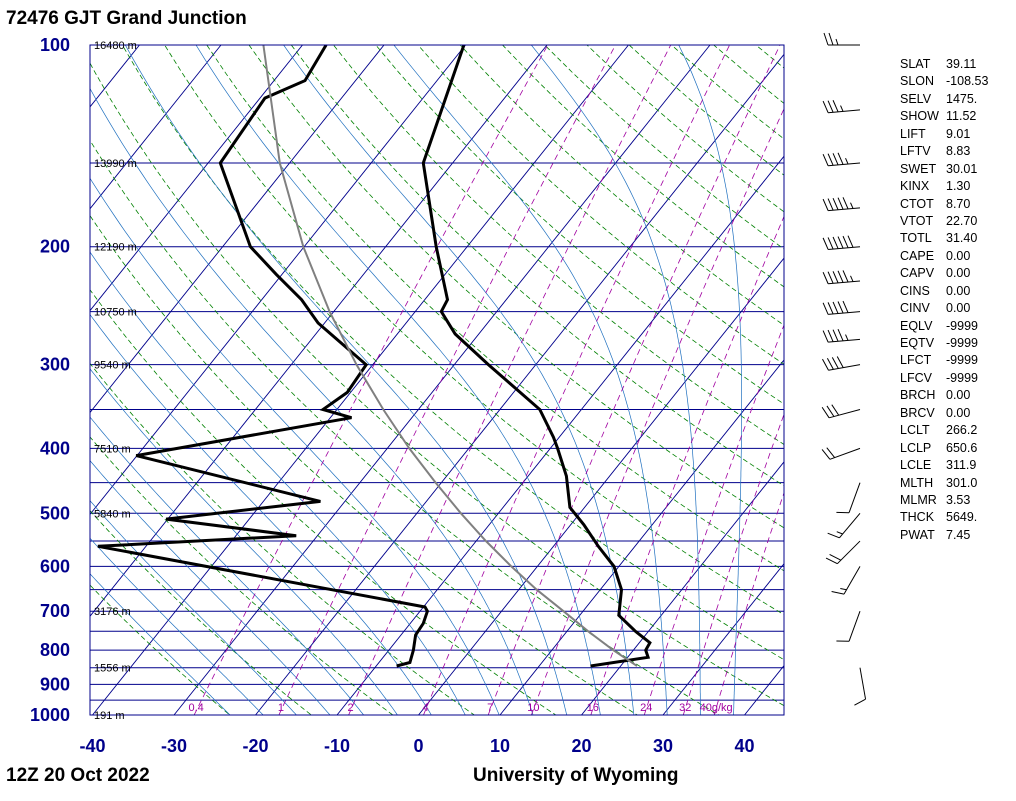 The image size is (1016, 801). What do you see at coordinates (916, 447) in the screenshot?
I see `stat-key: LCLP` at bounding box center [916, 447].